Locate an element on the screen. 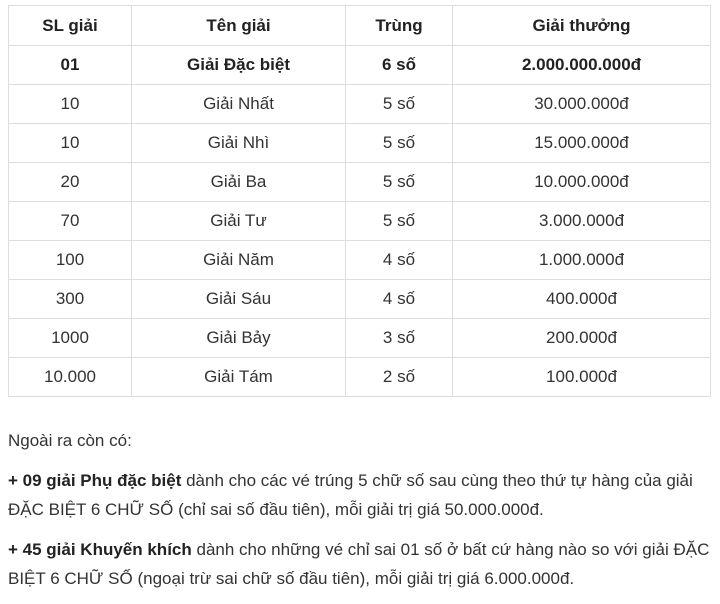 The height and width of the screenshot is (604, 720). table-cell: Giải Nhì is located at coordinates (238, 143).